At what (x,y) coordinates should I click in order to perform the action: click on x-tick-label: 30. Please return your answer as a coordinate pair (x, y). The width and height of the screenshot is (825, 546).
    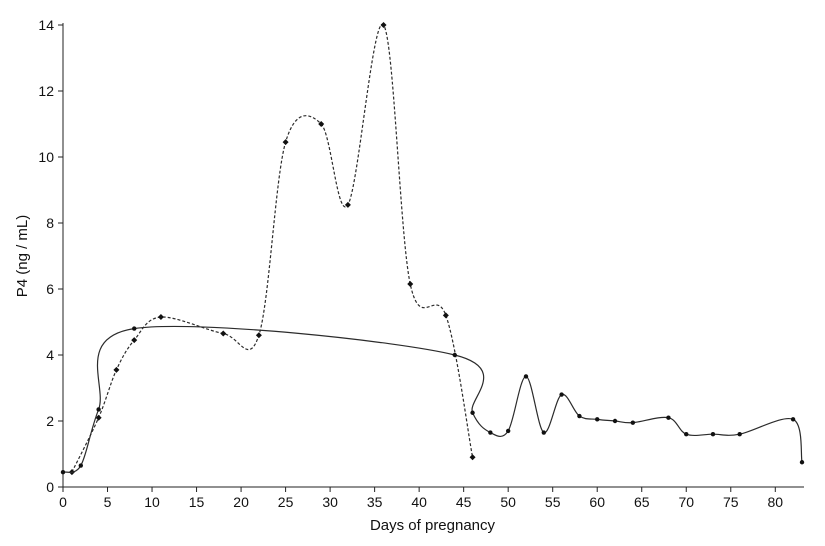
    Looking at the image, I should click on (330, 502).